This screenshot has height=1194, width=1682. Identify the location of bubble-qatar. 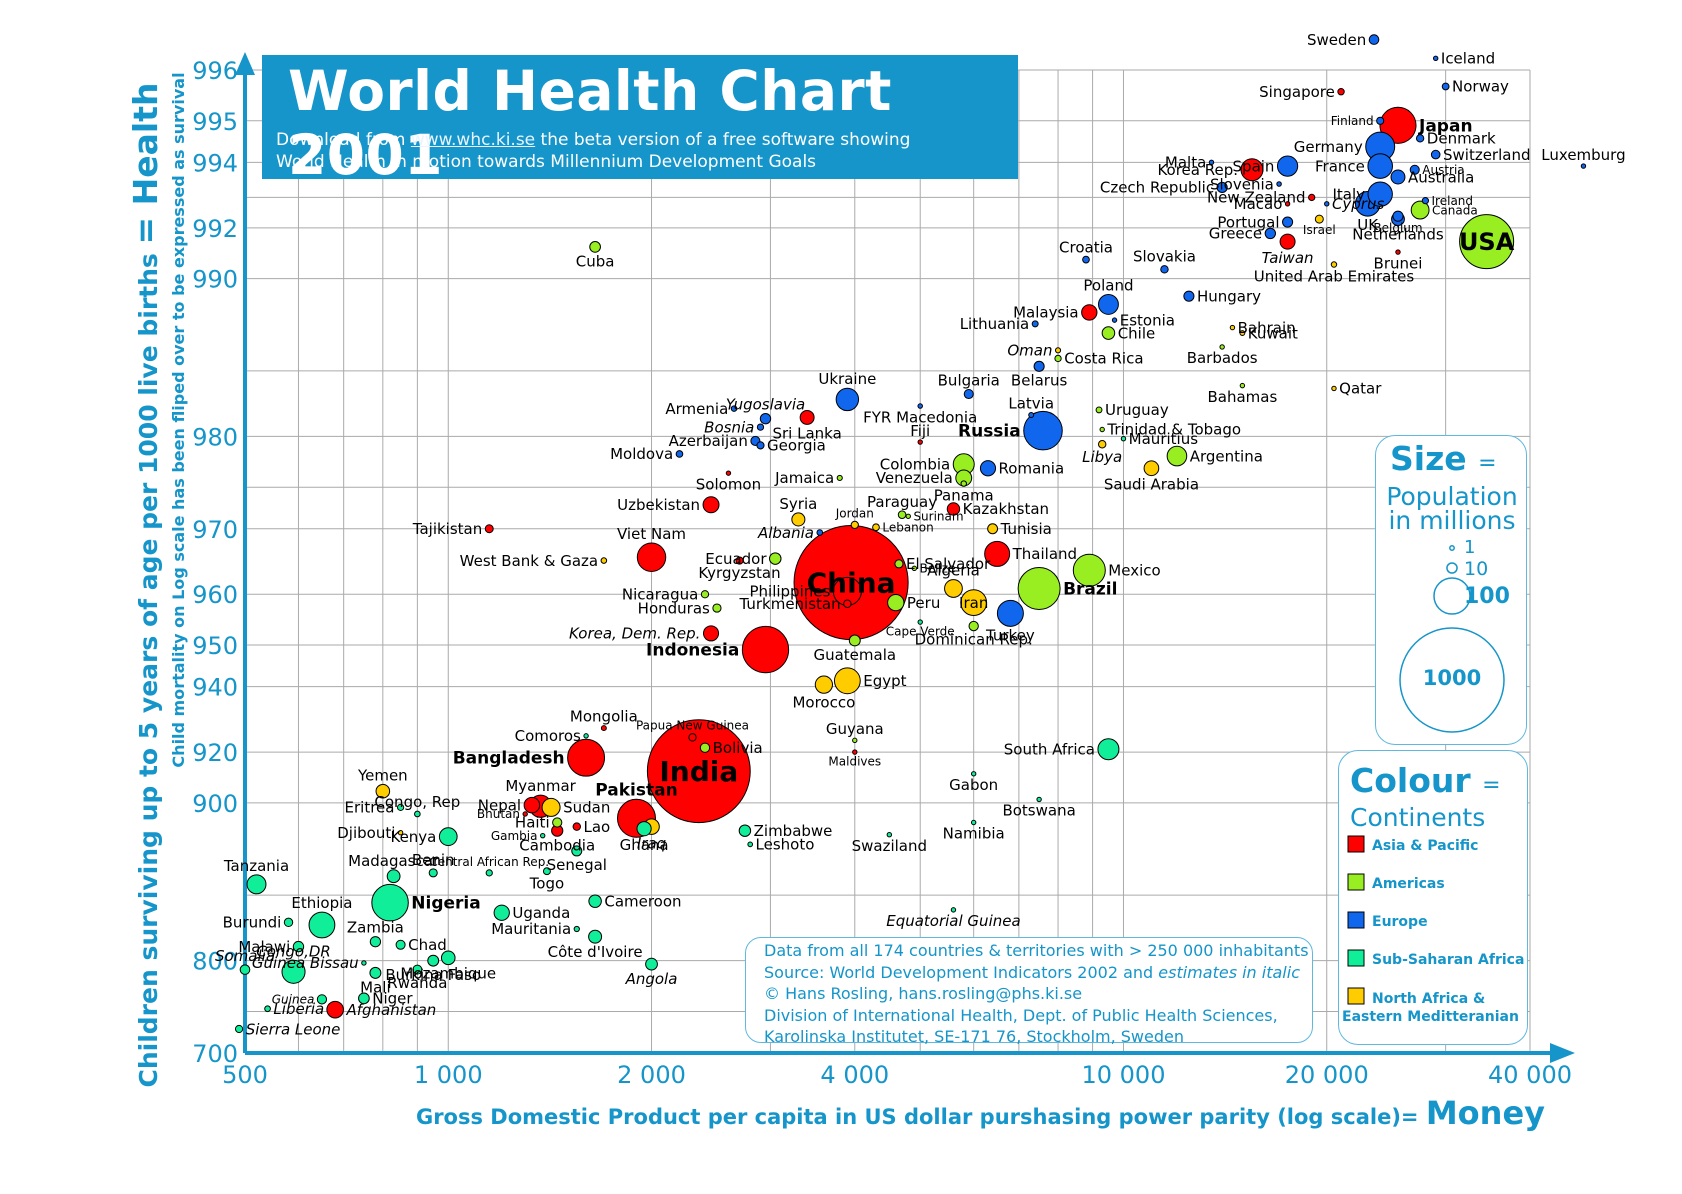
(1334, 388).